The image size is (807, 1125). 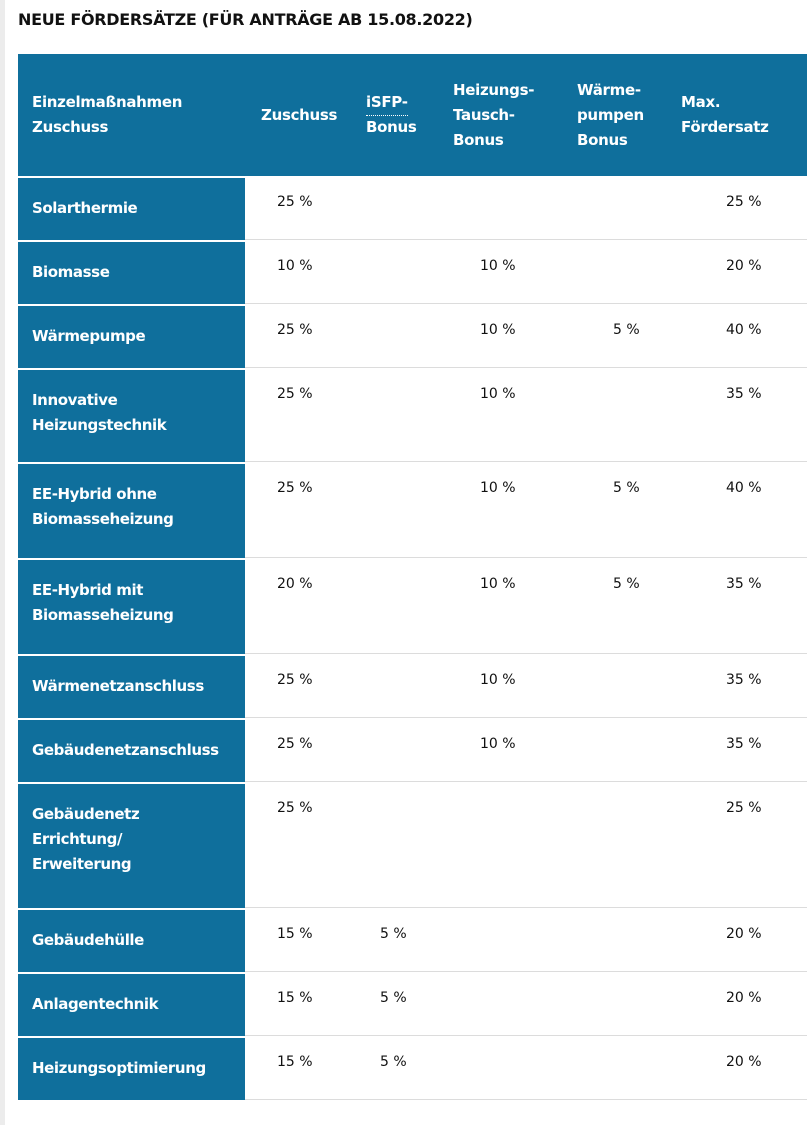 What do you see at coordinates (610, 114) in the screenshot?
I see `header-text: pumpen` at bounding box center [610, 114].